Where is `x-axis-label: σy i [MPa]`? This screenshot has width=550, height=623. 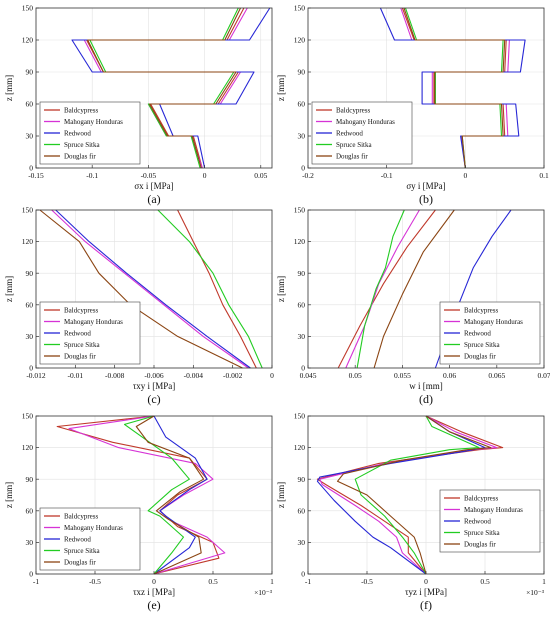
x-axis-label: σy i [MPa] is located at coordinates (425, 186).